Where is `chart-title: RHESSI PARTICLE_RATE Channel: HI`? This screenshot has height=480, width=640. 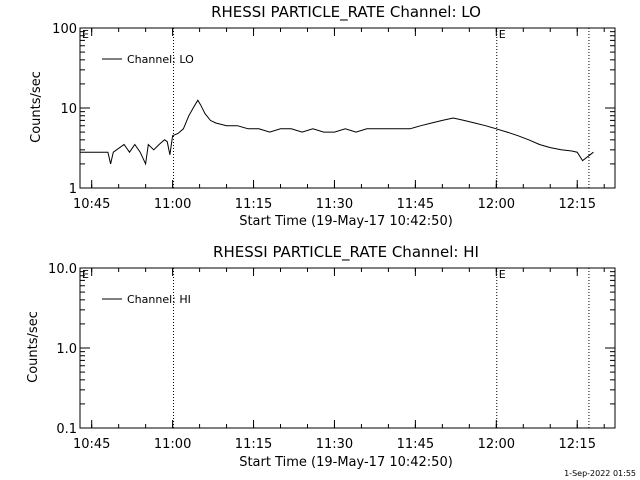
chart-title: RHESSI PARTICLE_RATE Channel: HI is located at coordinates (346, 252).